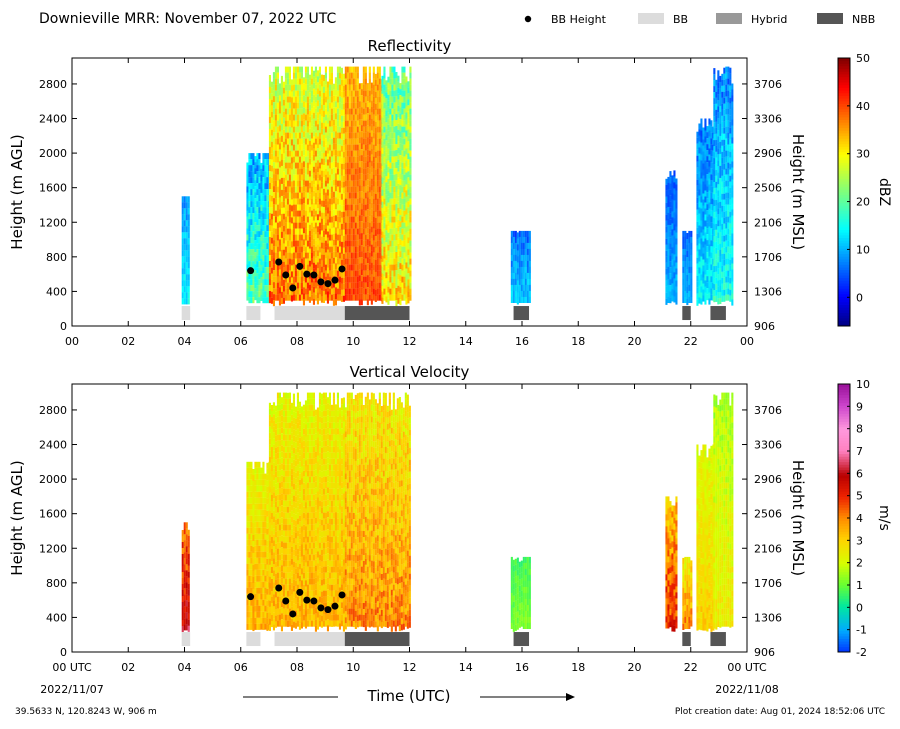 The width and height of the screenshot is (900, 729). What do you see at coordinates (342, 268) in the screenshot?
I see `bb-height-point` at bounding box center [342, 268].